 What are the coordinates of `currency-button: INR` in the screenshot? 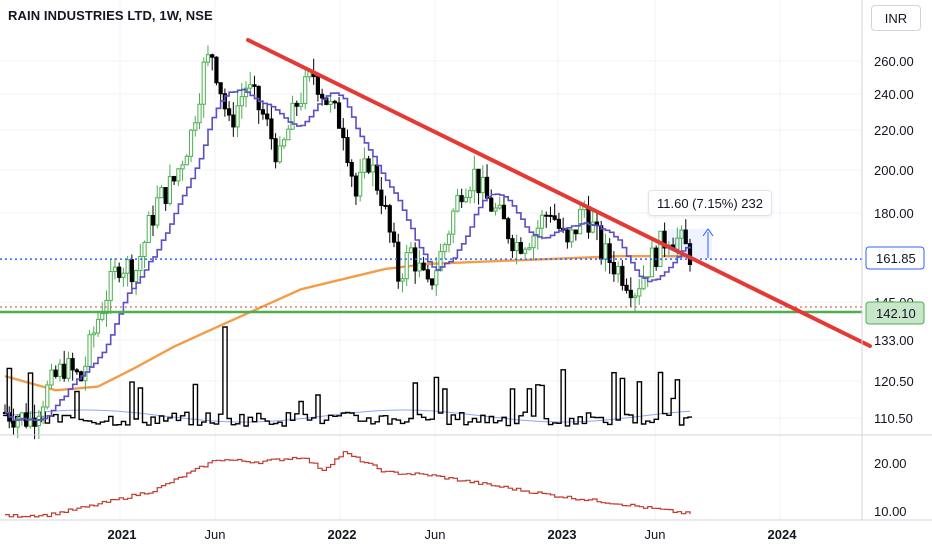 It's located at (896, 18).